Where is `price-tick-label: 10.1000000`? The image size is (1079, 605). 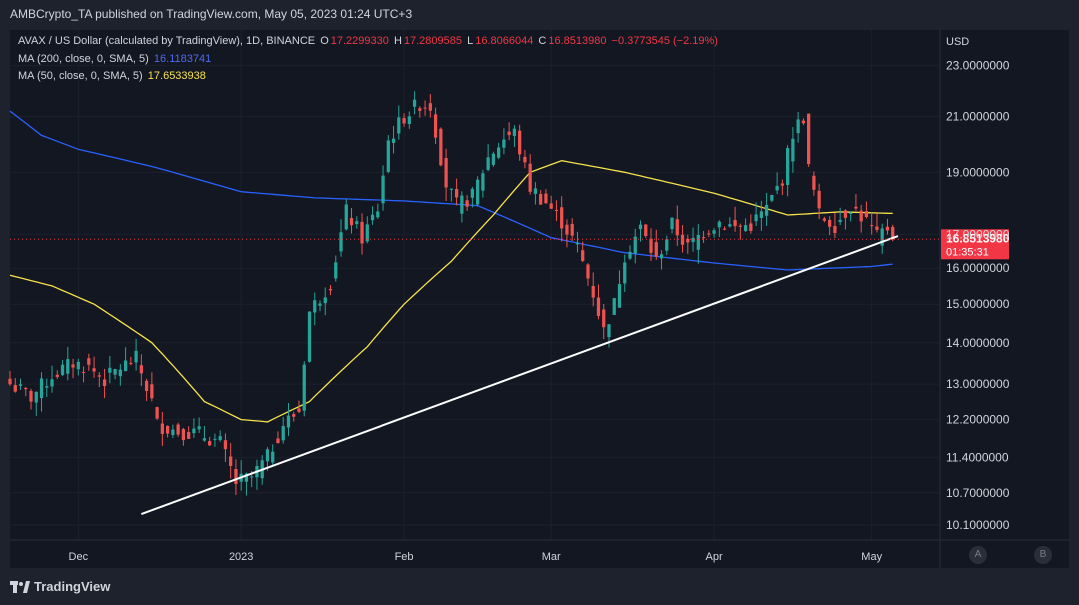 price-tick-label: 10.1000000 is located at coordinates (978, 525).